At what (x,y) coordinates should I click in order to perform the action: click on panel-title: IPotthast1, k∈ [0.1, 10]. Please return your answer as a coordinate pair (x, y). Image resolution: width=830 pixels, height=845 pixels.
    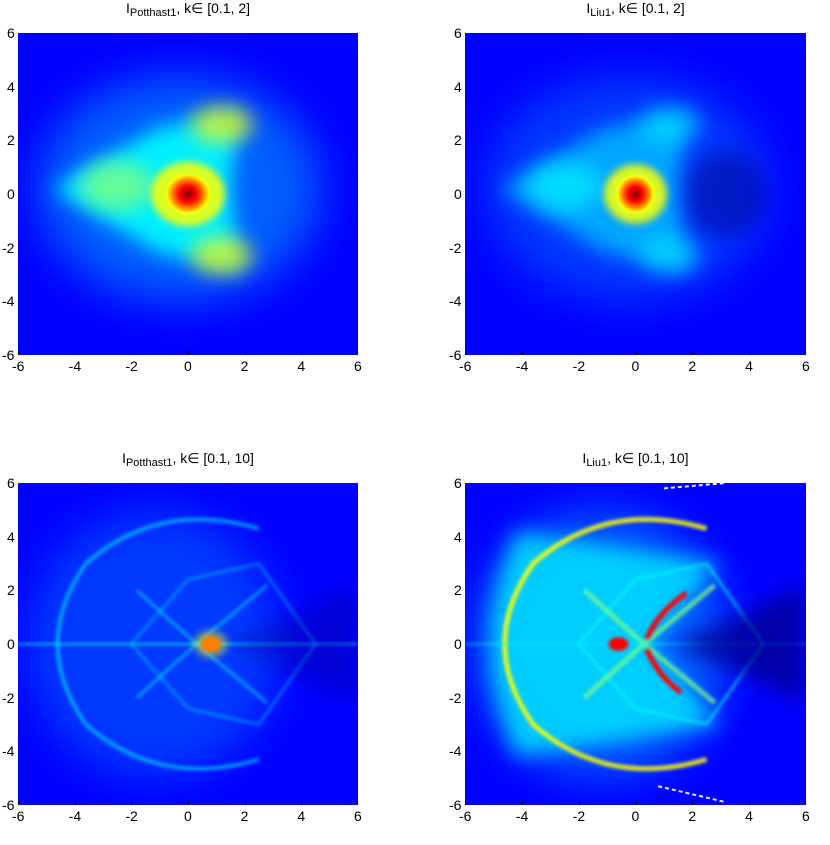
    Looking at the image, I should click on (188, 459).